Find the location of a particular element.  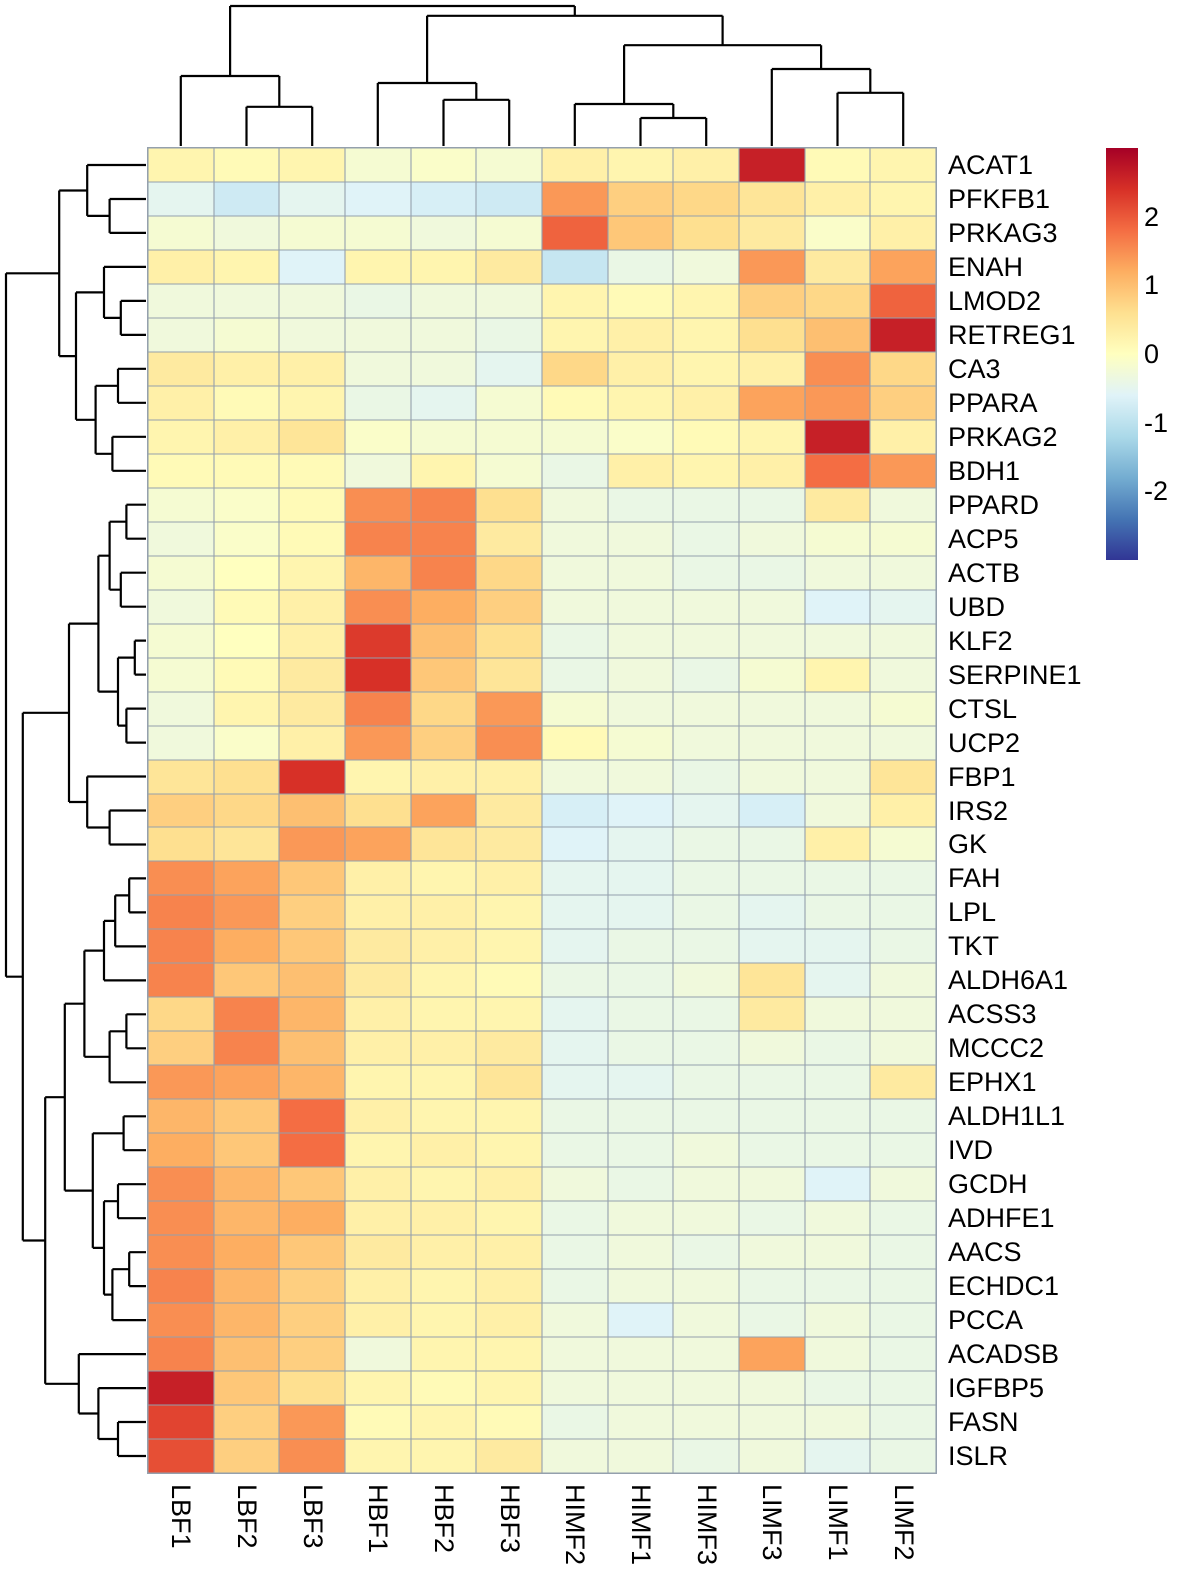

colorbar-tick-label: 1 is located at coordinates (1152, 285).